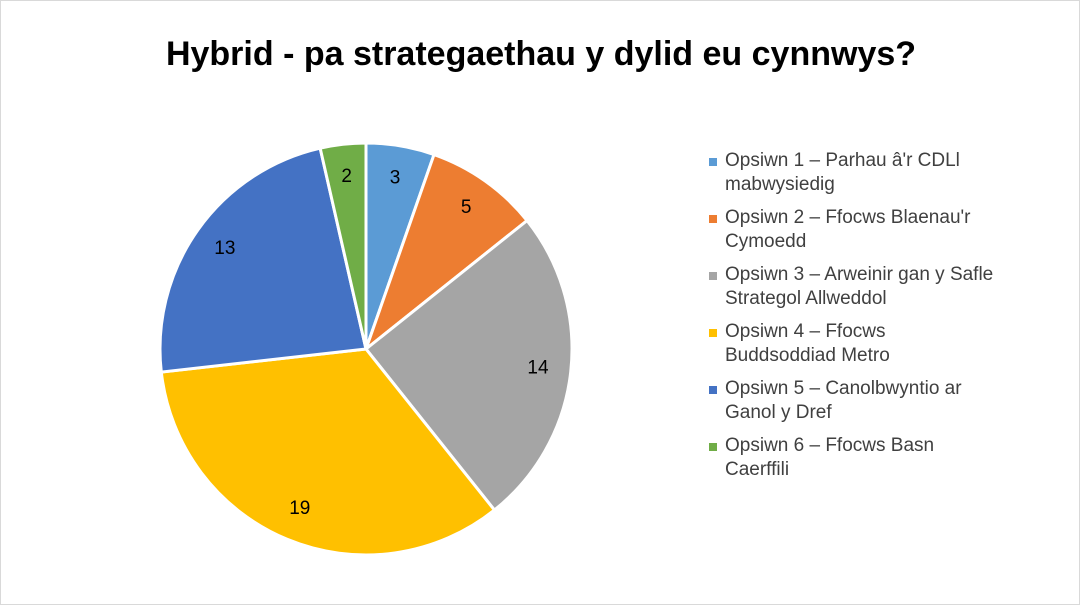 Image resolution: width=1080 pixels, height=605 pixels. What do you see at coordinates (848, 229) in the screenshot?
I see `legend-label: Opsiwn 2 – Ffocws Blaenau'r Cymoedd` at bounding box center [848, 229].